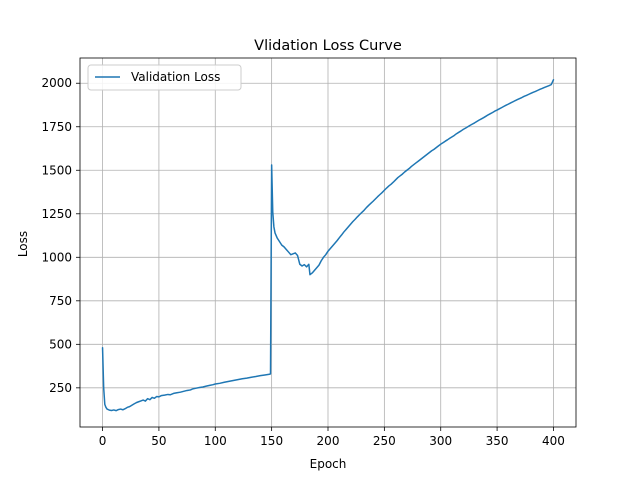 Image resolution: width=640 pixels, height=484 pixels. Describe the element at coordinates (328, 46) in the screenshot. I see `chart-title: Vlidation Loss Curve` at that location.